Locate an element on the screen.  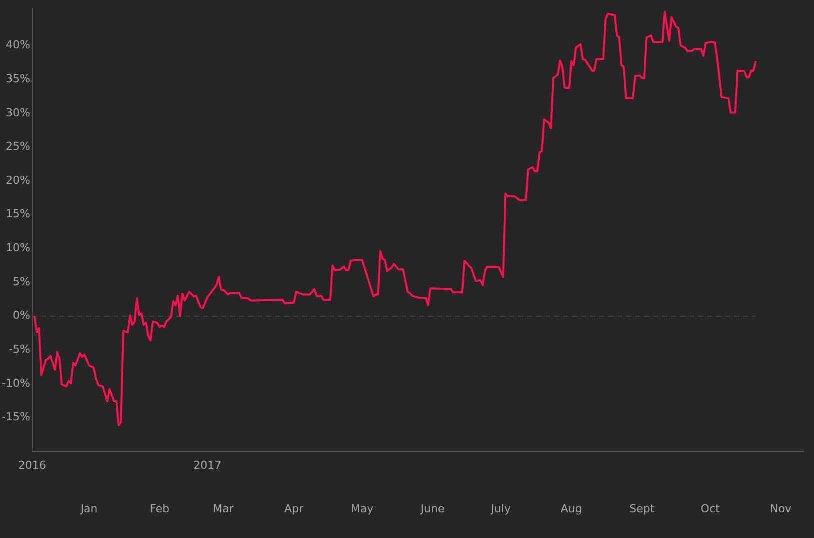
y-tick-label: 5% is located at coordinates (21, 281).